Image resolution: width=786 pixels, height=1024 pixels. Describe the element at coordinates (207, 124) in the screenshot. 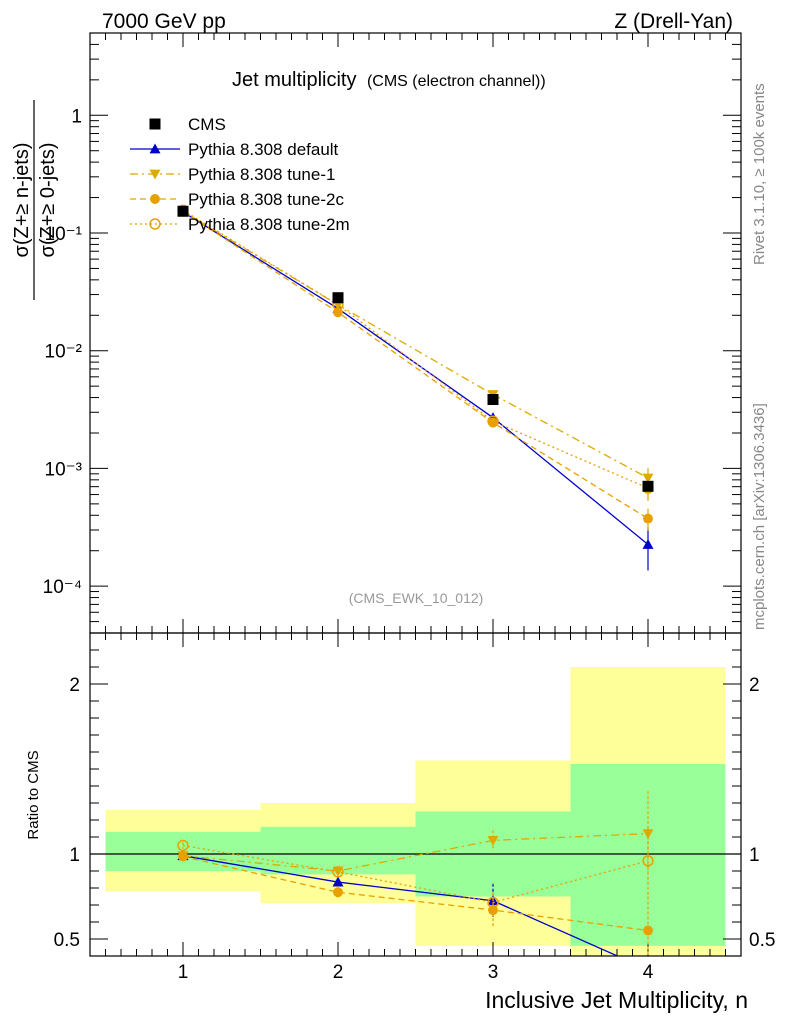

I see `legend-label: CMS` at that location.